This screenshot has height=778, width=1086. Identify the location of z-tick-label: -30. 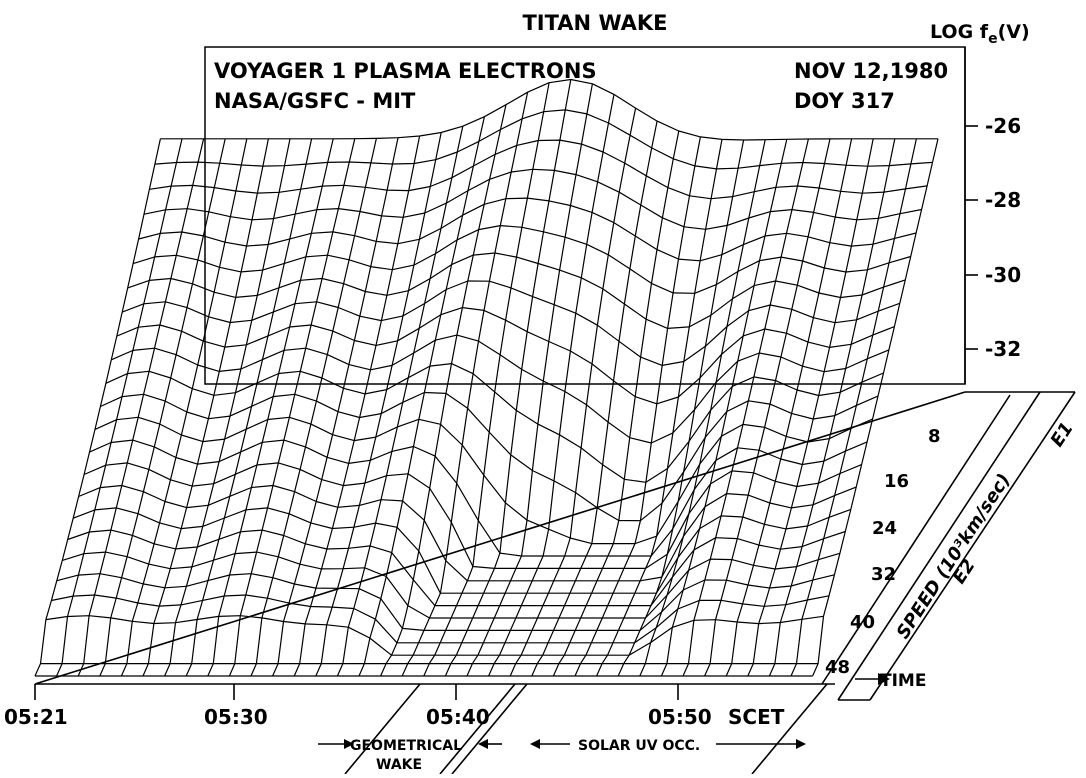
(1003, 275).